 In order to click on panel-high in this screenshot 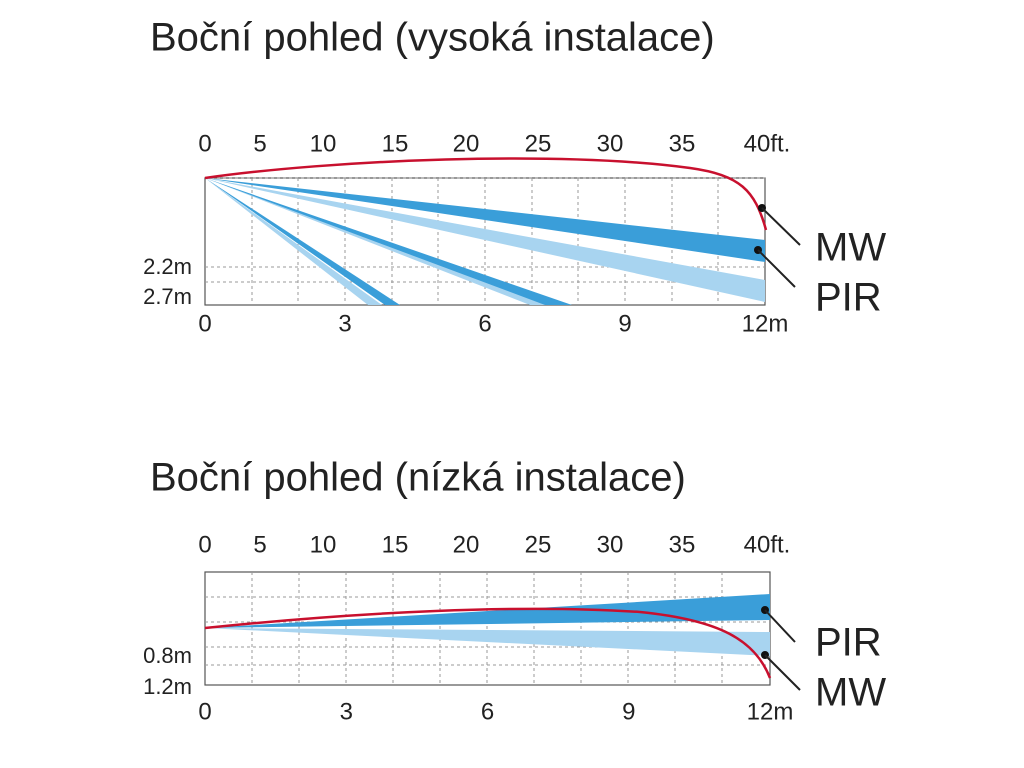, I will do `click(502, 231)`.